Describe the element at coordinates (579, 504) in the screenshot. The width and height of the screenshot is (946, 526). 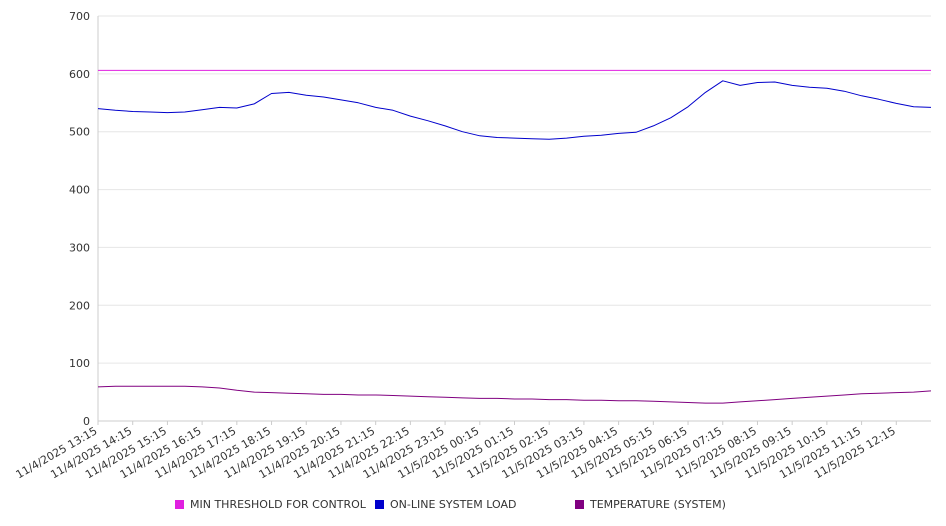
I see `legend-swatch-temperature` at that location.